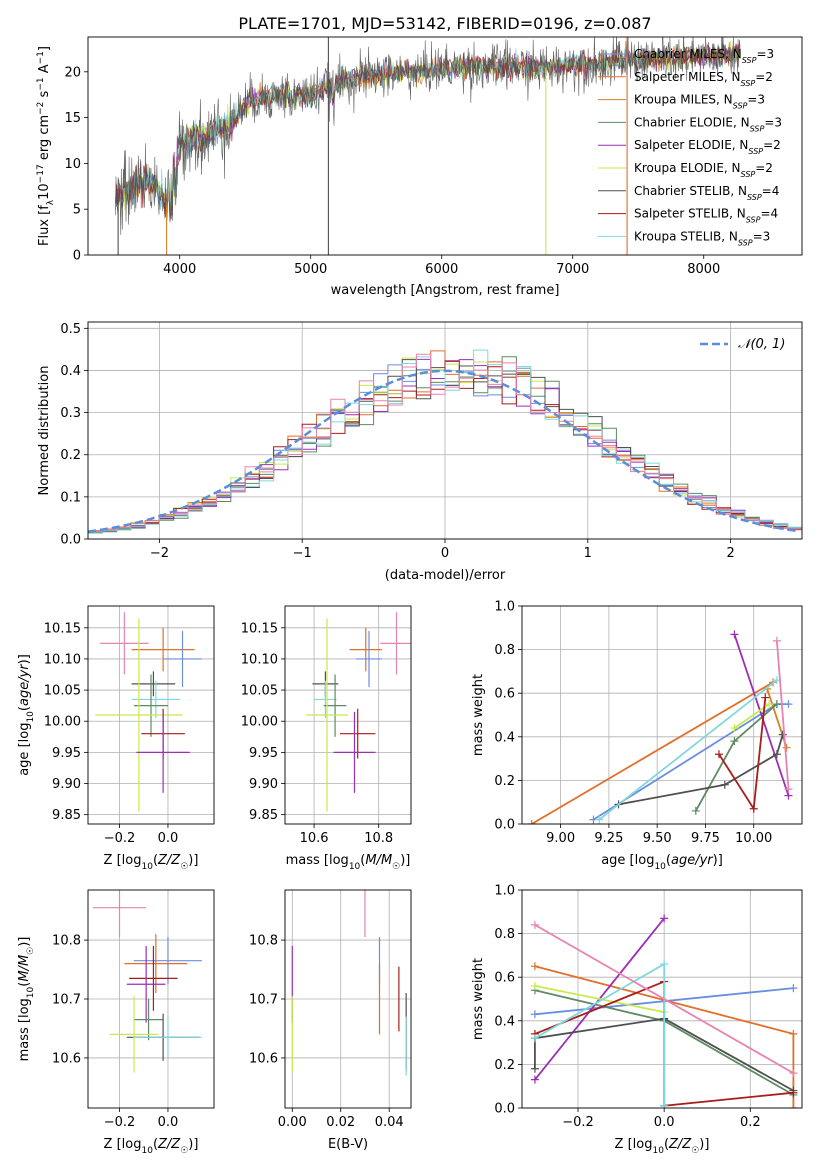 The height and width of the screenshot is (1170, 819). What do you see at coordinates (66, 1000) in the screenshot?
I see `y-tick-label: 10.7` at bounding box center [66, 1000].